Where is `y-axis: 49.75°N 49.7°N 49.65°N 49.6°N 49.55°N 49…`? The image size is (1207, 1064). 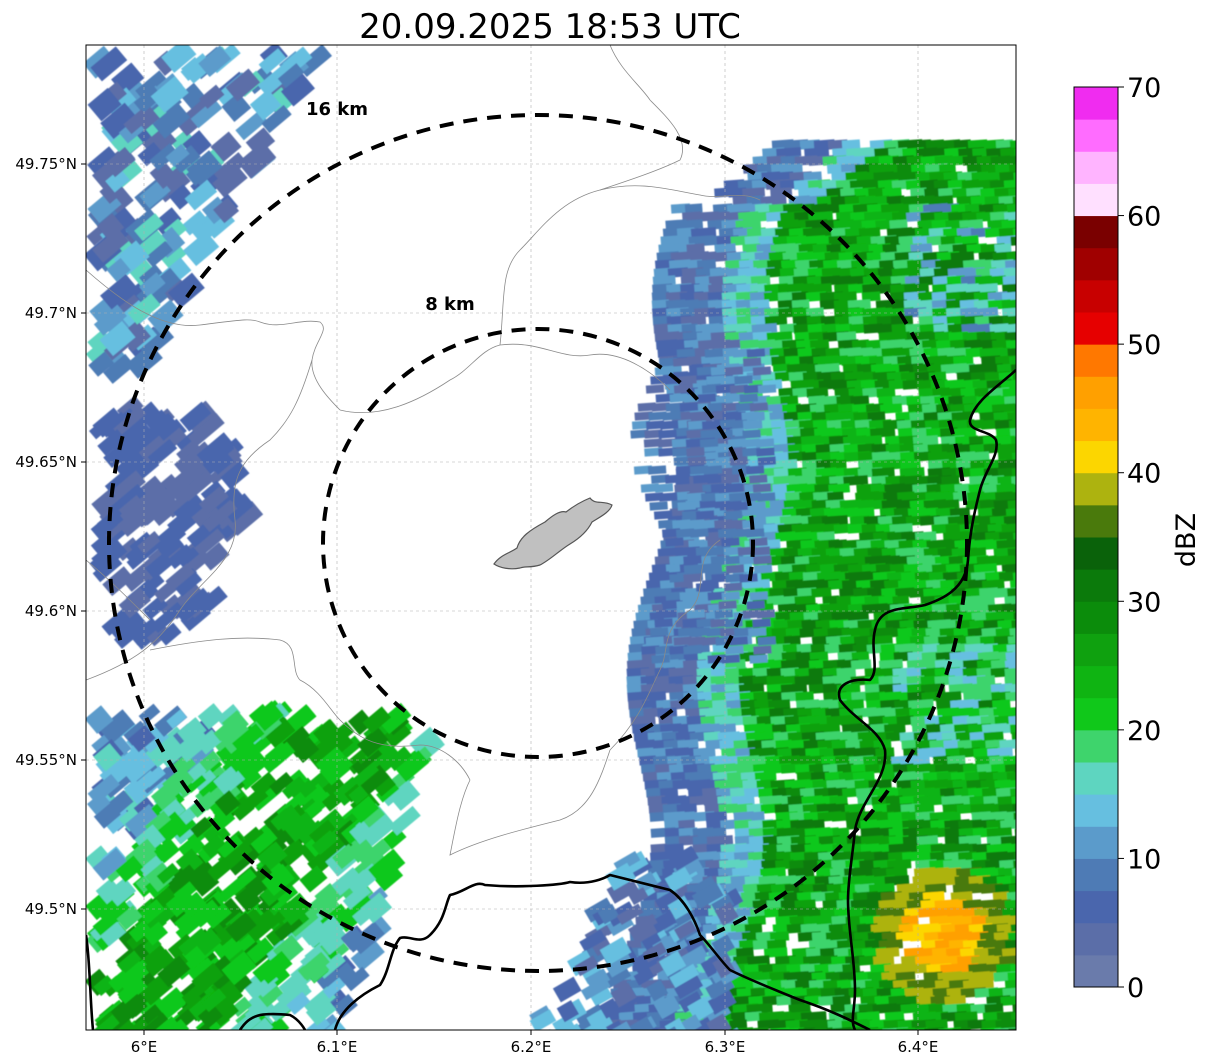
y-axis: 49.75°N 49.7°N 49.65°N 49.6°N 49.55°N 49… is located at coordinates (50, 536).